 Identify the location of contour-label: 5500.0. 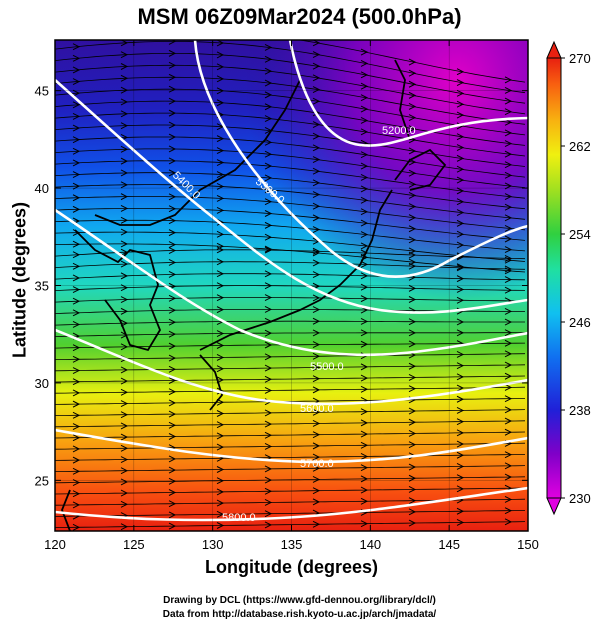
(327, 367).